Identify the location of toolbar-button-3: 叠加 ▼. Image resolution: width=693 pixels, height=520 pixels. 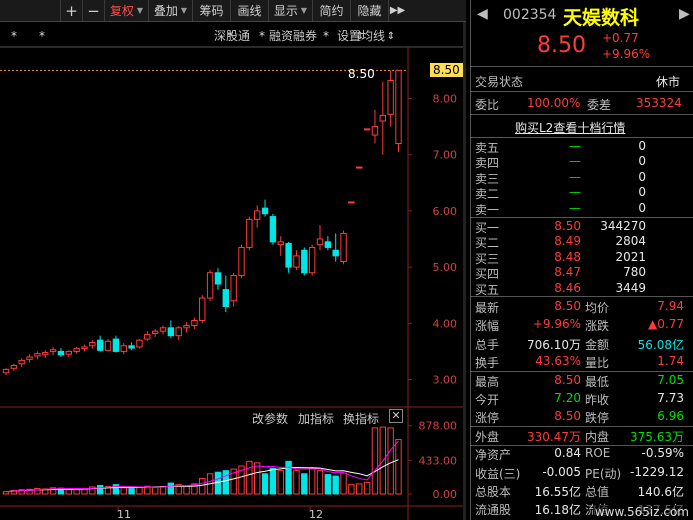
(170, 10).